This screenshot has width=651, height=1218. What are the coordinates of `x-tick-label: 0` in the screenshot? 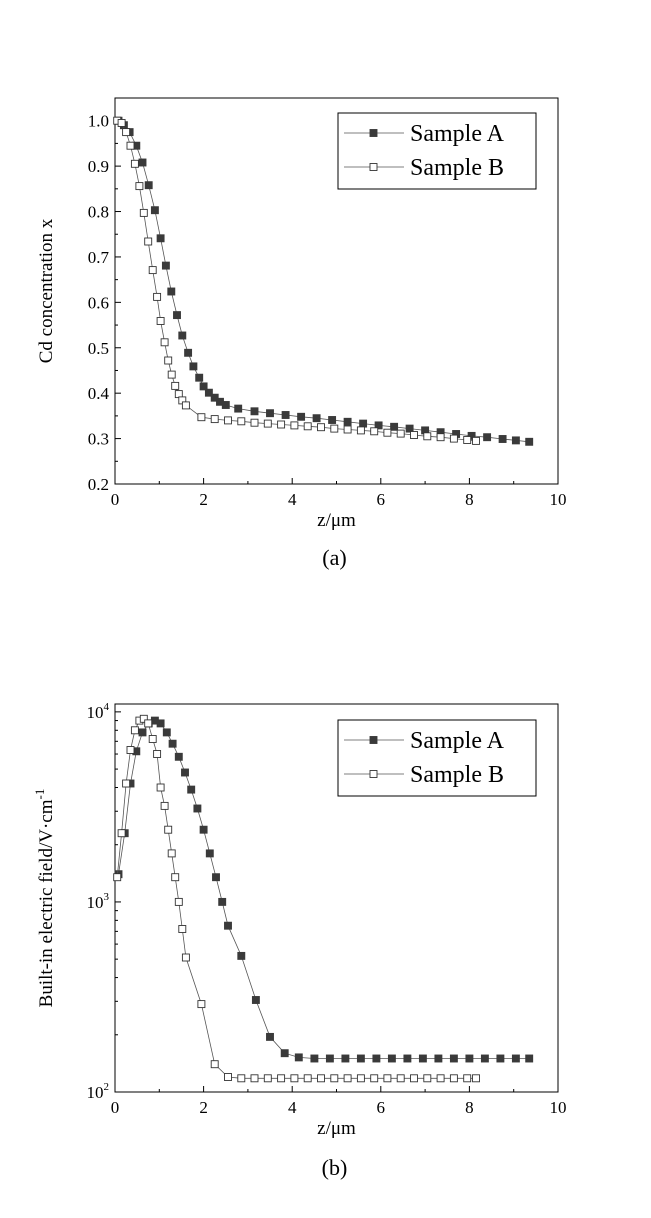 It's located at (115, 1107).